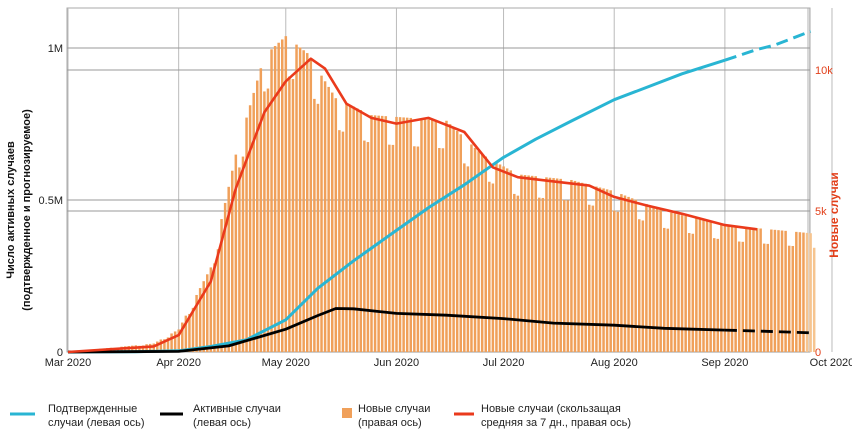 Image resolution: width=852 pixels, height=435 pixels. Describe the element at coordinates (60, 353) in the screenshot. I see `y-left-tick-label: 0` at that location.